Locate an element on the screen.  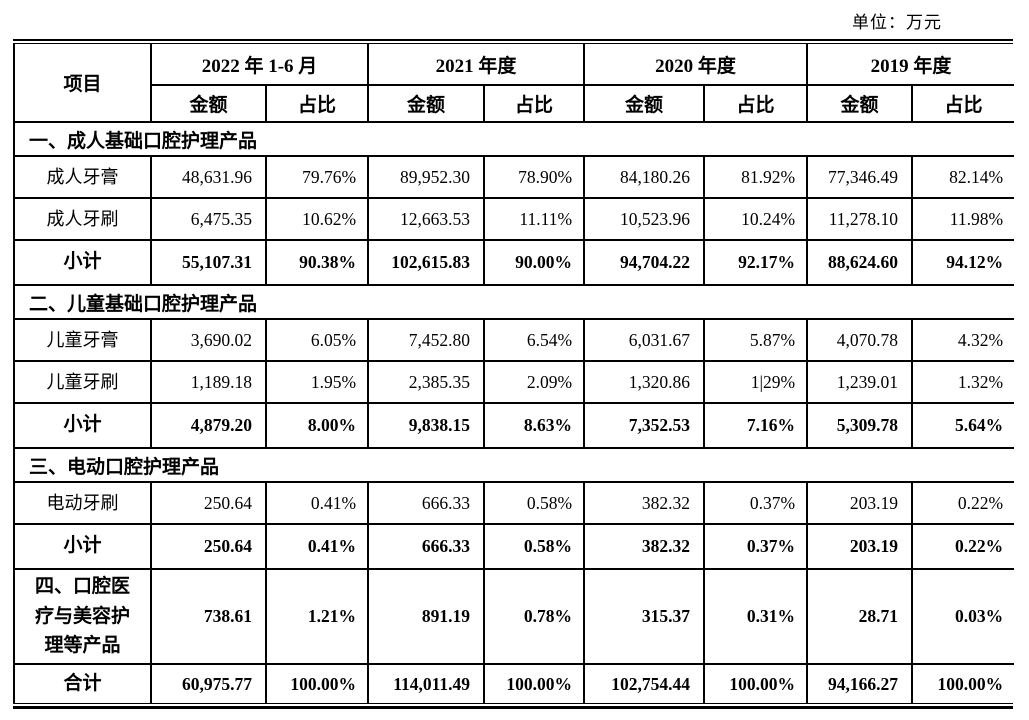
amount-cell: 102,615.83 is located at coordinates (426, 262).